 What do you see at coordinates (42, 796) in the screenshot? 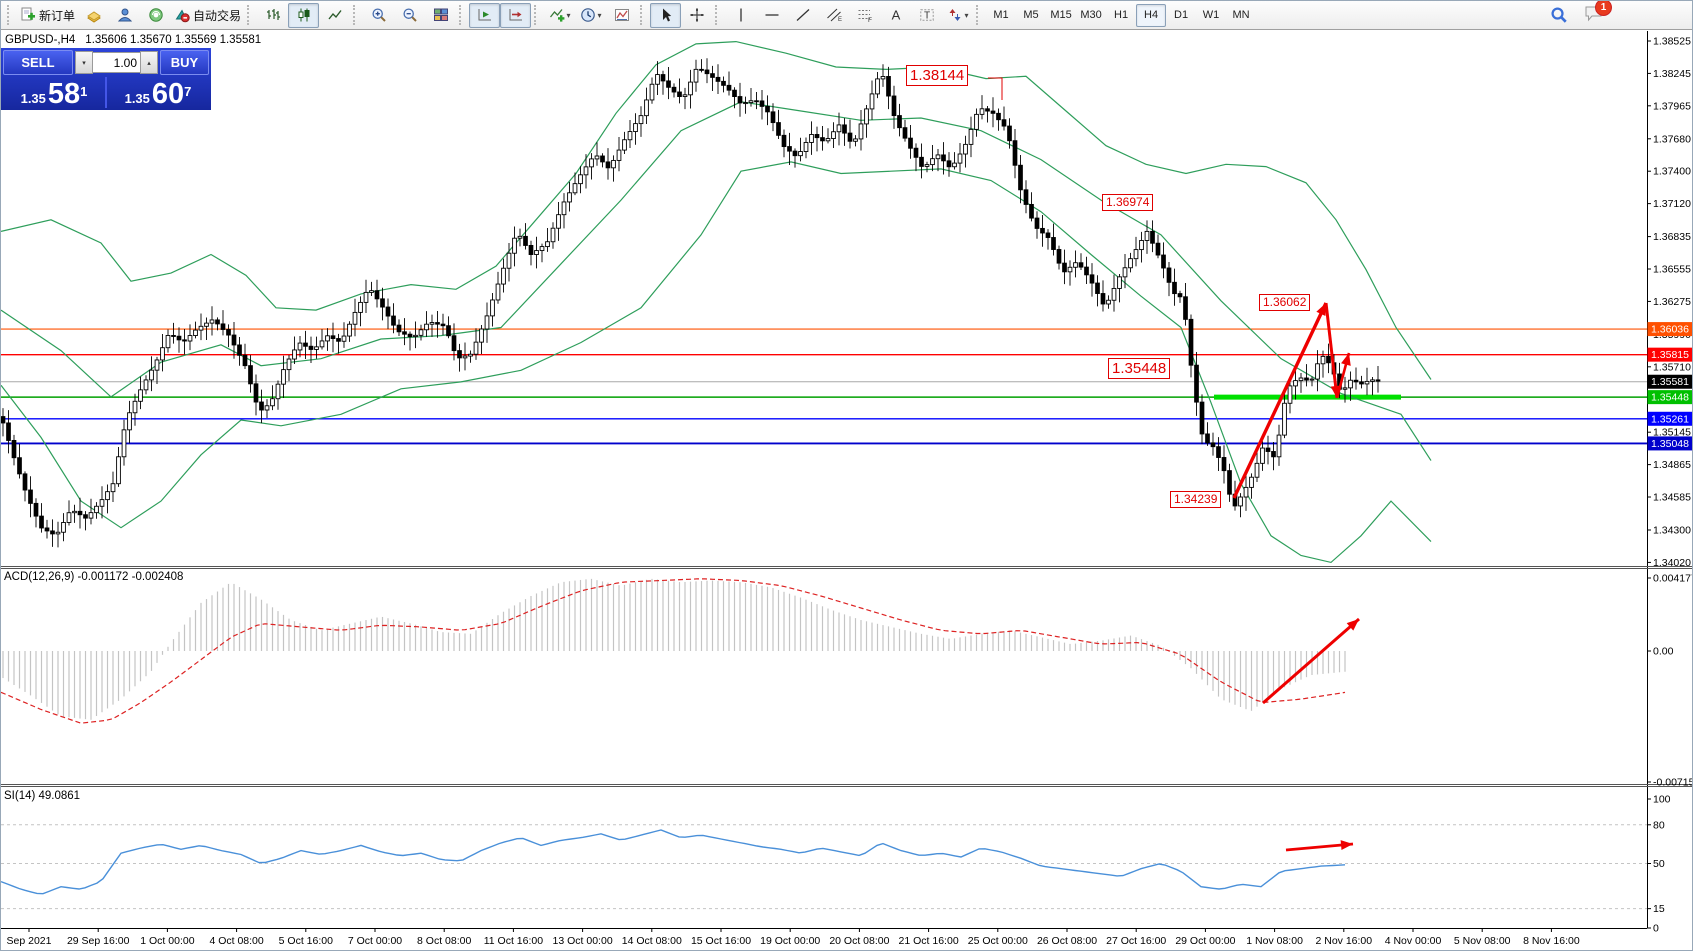
I see `rsi-indicator-label: SI(14) 49.0861` at bounding box center [42, 796].